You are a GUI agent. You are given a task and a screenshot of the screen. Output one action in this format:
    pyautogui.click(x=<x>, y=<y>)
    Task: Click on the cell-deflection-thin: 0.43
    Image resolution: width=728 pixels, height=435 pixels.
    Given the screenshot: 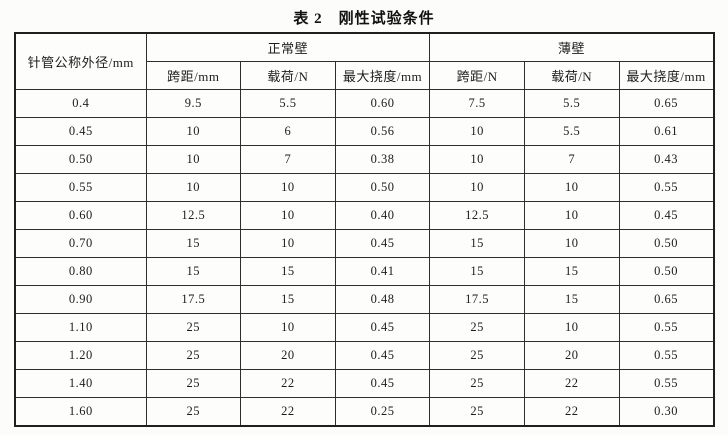 What is the action you would take?
    pyautogui.click(x=666, y=159)
    